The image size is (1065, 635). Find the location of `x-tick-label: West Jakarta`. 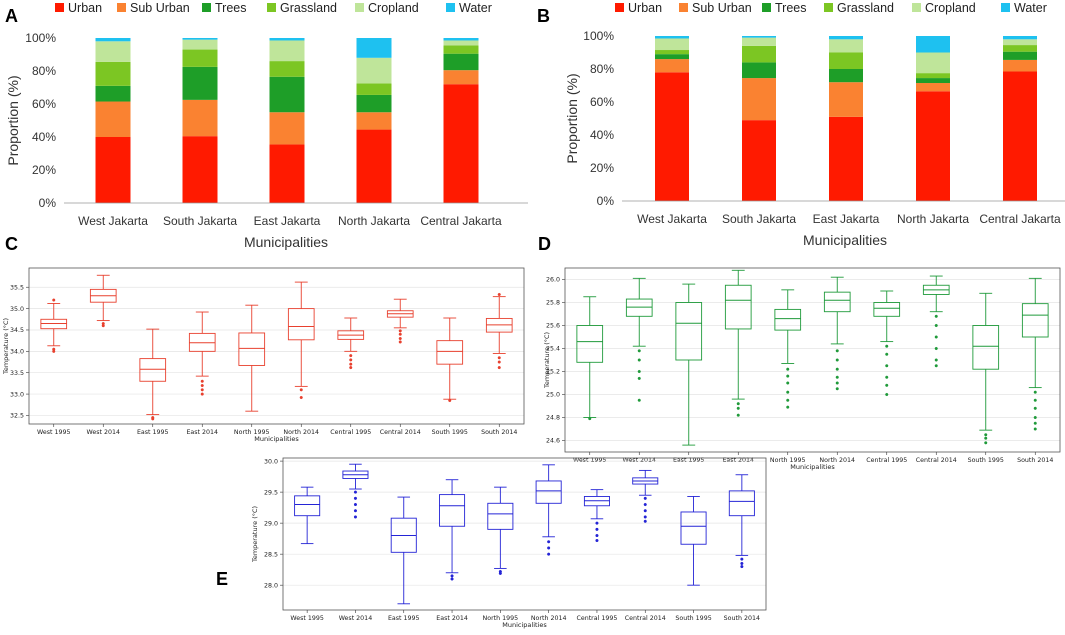

x-tick-label: West Jakarta is located at coordinates (672, 219).